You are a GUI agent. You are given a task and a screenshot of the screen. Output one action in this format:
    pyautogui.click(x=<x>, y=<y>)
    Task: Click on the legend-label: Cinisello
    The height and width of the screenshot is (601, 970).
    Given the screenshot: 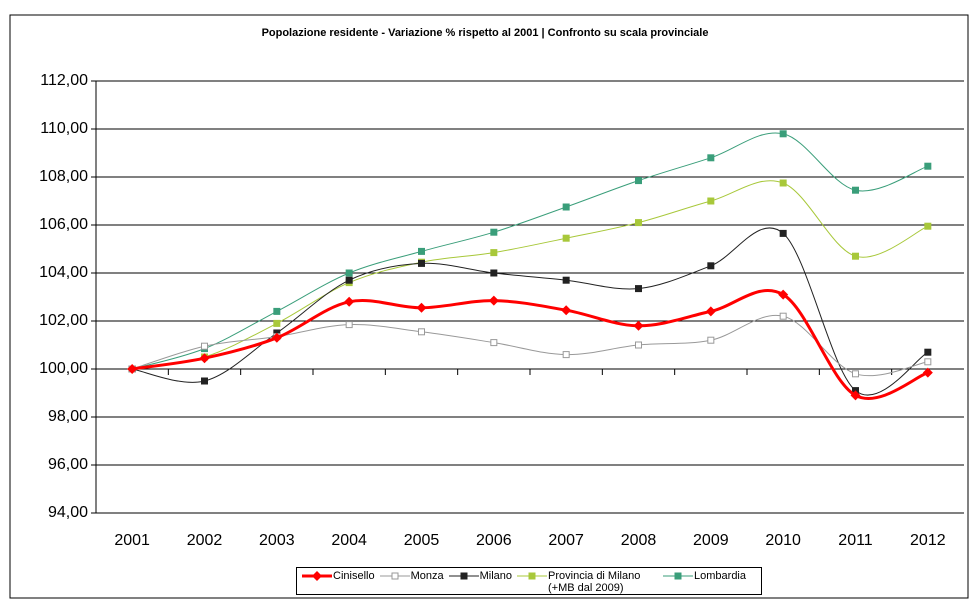 What is the action you would take?
    pyautogui.click(x=354, y=576)
    